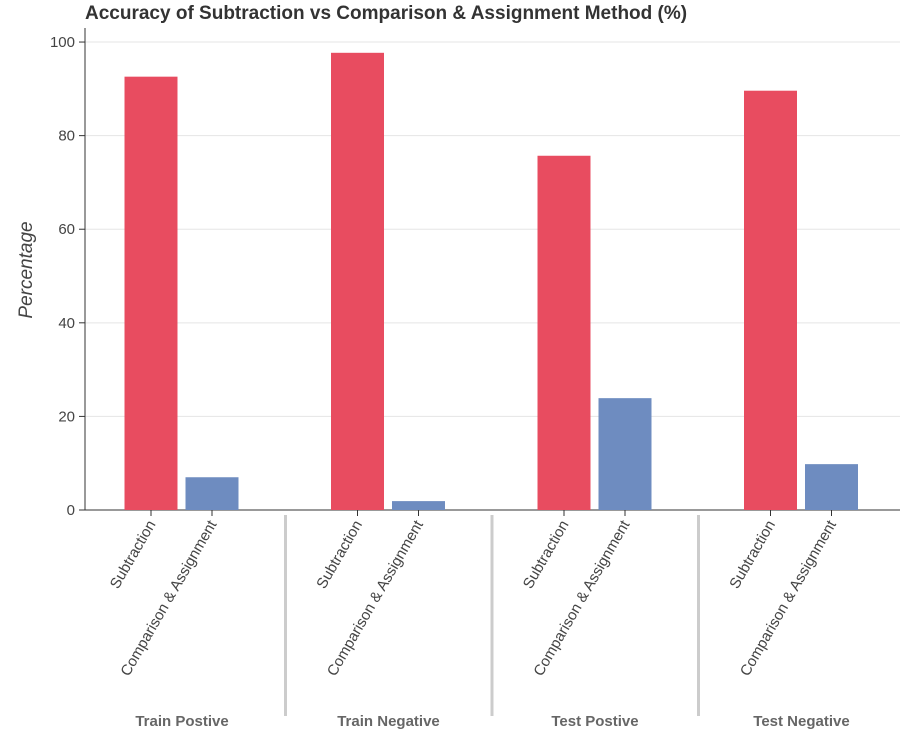 Image resolution: width=907 pixels, height=746 pixels. I want to click on y-tick-label: 40, so click(66, 323).